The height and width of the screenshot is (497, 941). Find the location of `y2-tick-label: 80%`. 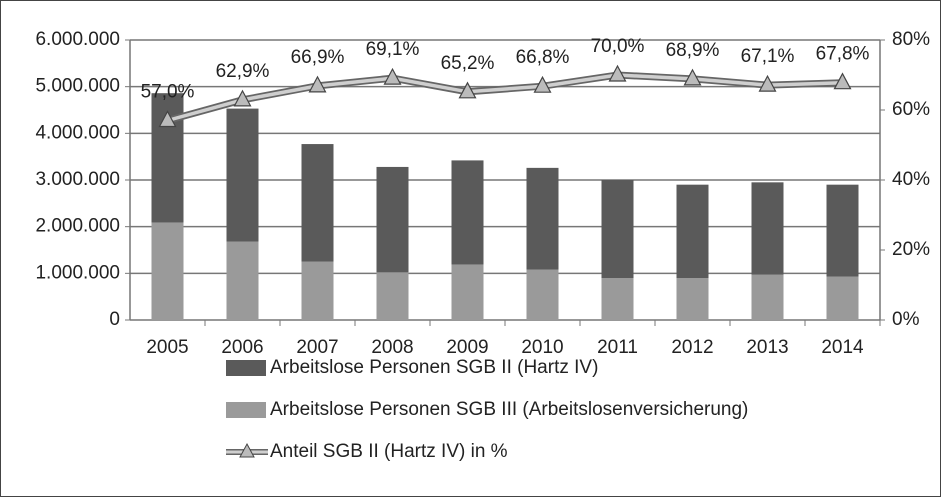

y2-tick-label: 80% is located at coordinates (911, 39).